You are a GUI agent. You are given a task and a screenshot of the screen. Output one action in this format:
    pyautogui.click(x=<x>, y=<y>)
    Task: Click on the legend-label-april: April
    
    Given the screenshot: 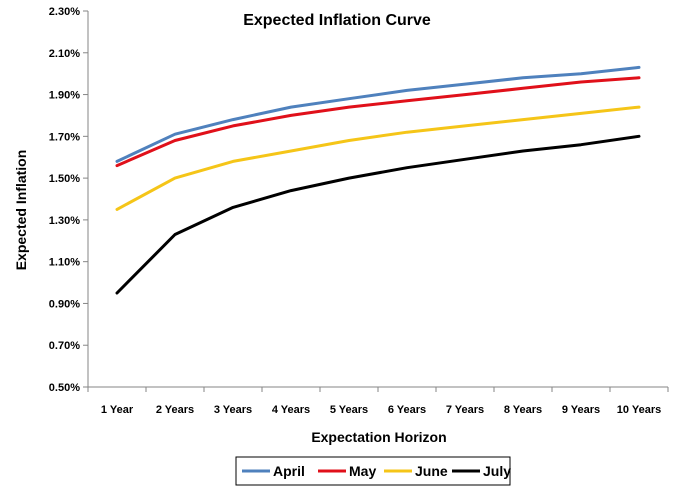 What is the action you would take?
    pyautogui.click(x=289, y=471)
    